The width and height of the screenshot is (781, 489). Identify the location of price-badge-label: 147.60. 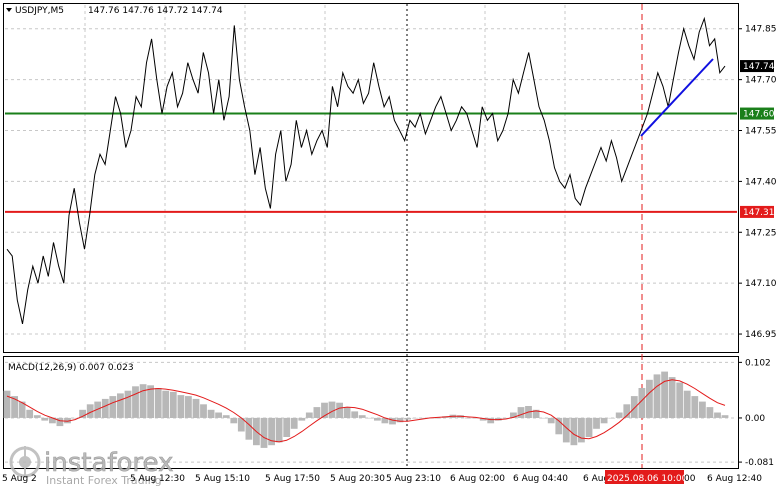
(759, 115).